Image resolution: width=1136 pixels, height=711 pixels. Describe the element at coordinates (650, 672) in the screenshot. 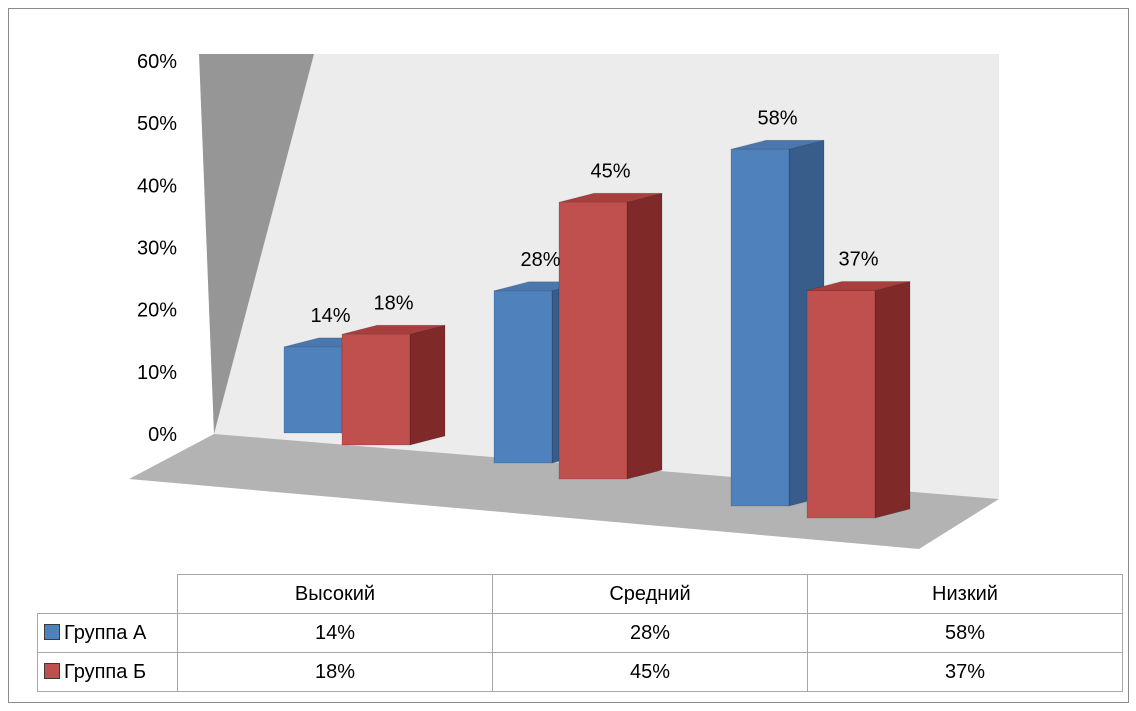

I see `table-cell: 45%` at that location.